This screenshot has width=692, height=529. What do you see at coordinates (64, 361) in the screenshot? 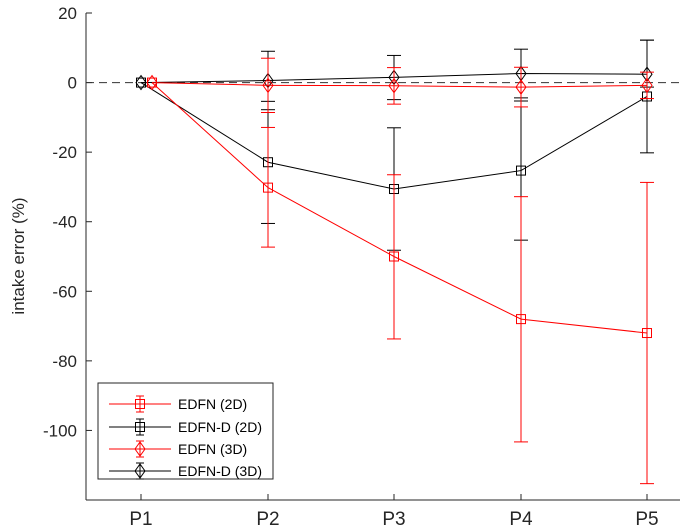
I see `y-tick-label: -80` at bounding box center [64, 361].